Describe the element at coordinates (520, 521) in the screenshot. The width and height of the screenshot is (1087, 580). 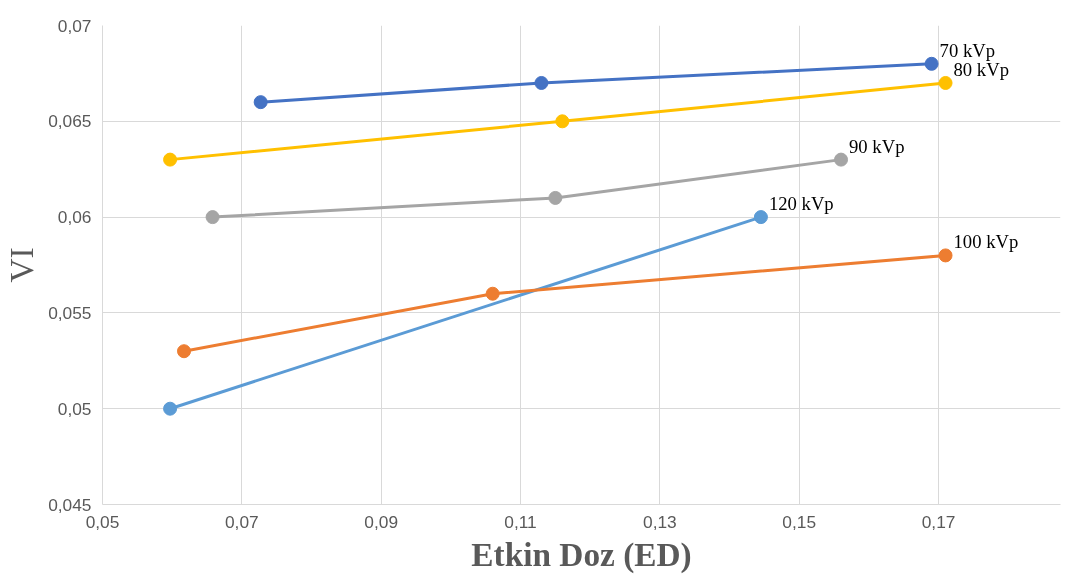
I see `x-tick-label: 0,11` at that location.